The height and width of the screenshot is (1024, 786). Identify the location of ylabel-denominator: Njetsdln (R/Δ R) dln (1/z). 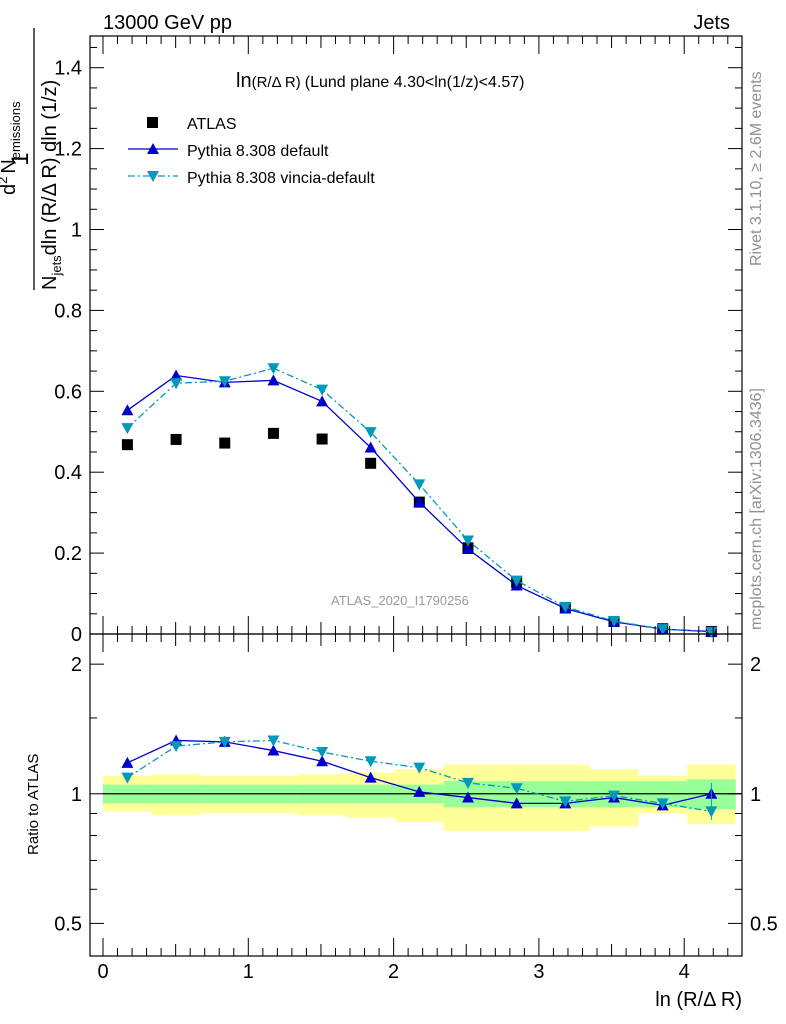
(51, 185).